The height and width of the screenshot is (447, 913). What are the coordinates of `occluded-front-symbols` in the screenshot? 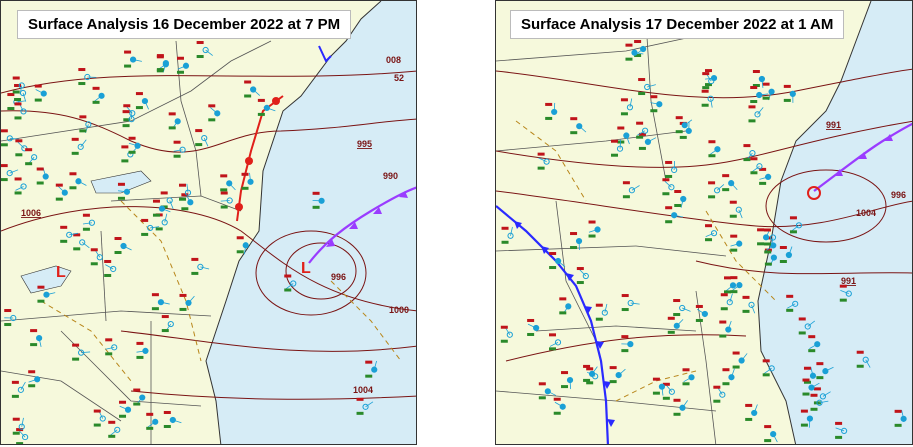 It's located at (863, 155).